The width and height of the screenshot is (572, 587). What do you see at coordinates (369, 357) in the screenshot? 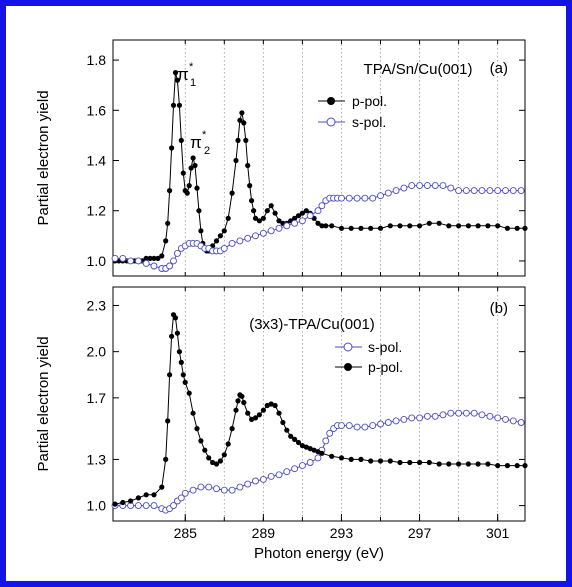
I see `legend-b: s-pol. p-pol.` at bounding box center [369, 357].